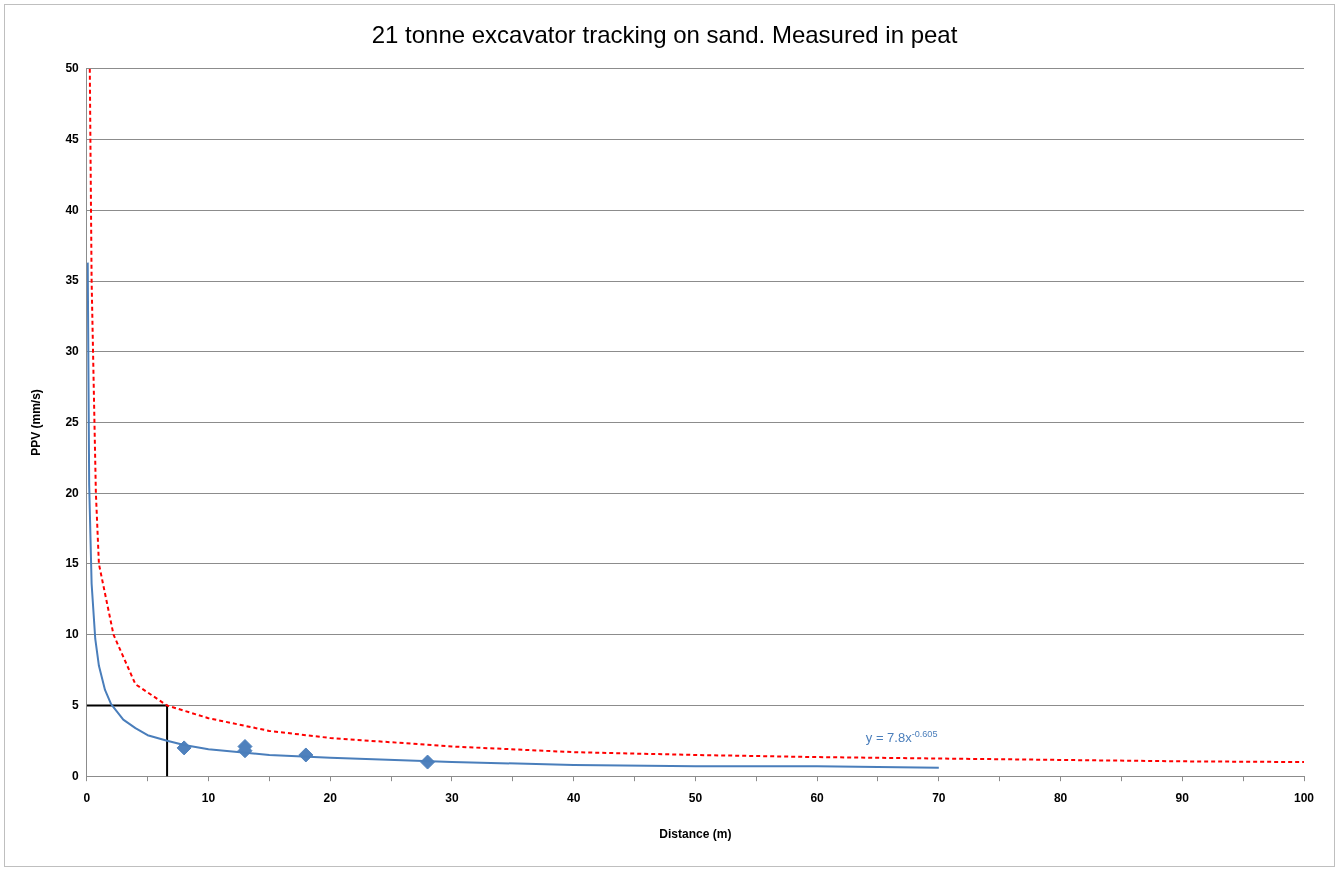 The height and width of the screenshot is (871, 1339). What do you see at coordinates (1304, 797) in the screenshot?
I see `x-tick-label: 100` at bounding box center [1304, 797].